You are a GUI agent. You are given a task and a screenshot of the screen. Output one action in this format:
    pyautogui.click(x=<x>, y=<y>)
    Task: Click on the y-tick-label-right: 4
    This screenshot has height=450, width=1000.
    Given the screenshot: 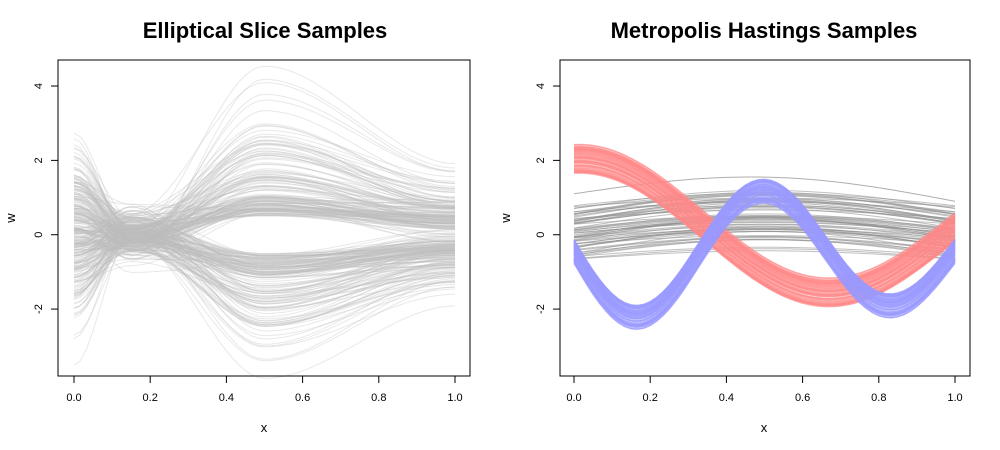 What is the action you would take?
    pyautogui.click(x=541, y=86)
    